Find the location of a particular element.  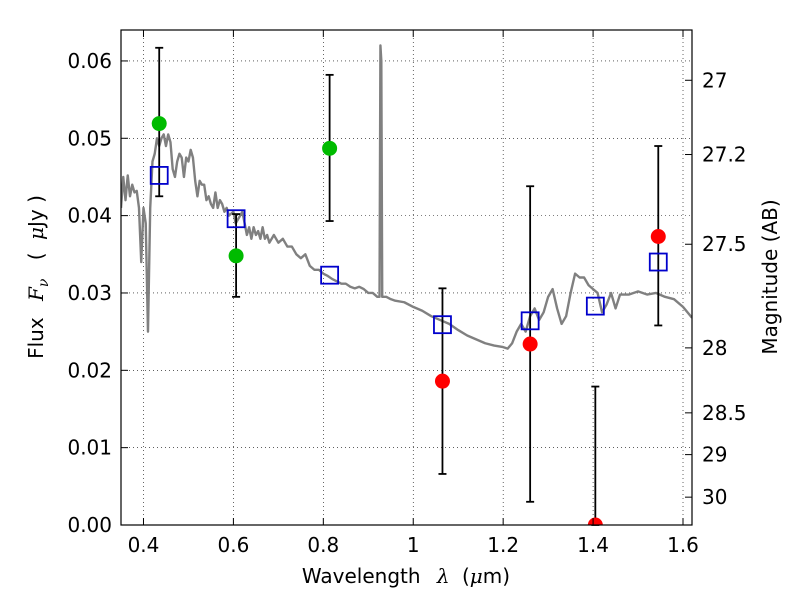

green-points is located at coordinates (244, 190).